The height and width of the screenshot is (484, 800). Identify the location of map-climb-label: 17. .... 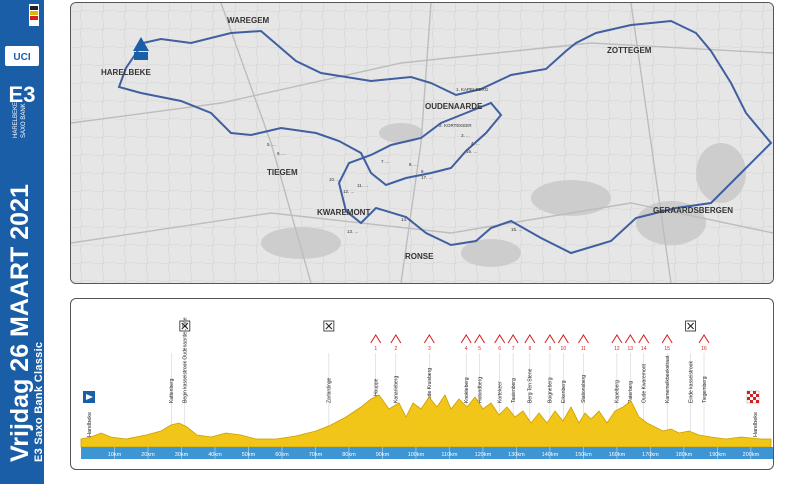
(426, 177).